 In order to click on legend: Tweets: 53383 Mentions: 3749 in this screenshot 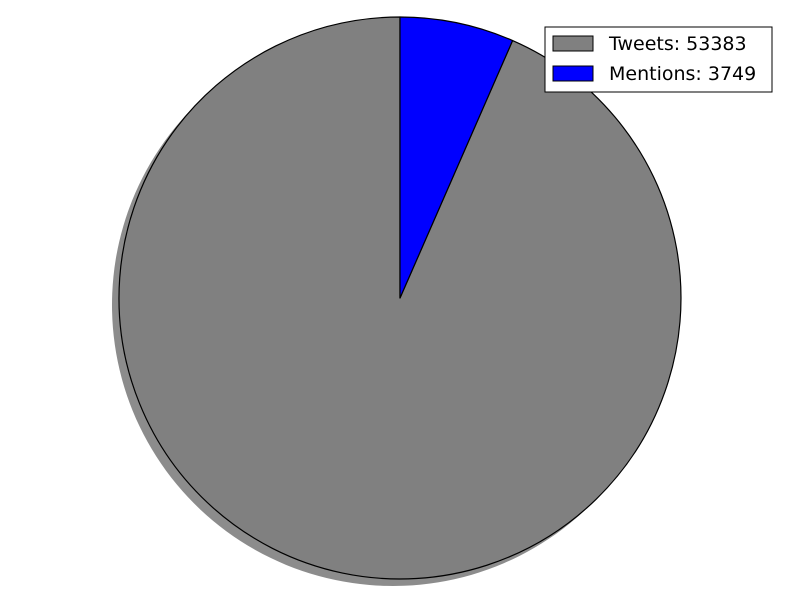, I will do `click(658, 59)`.